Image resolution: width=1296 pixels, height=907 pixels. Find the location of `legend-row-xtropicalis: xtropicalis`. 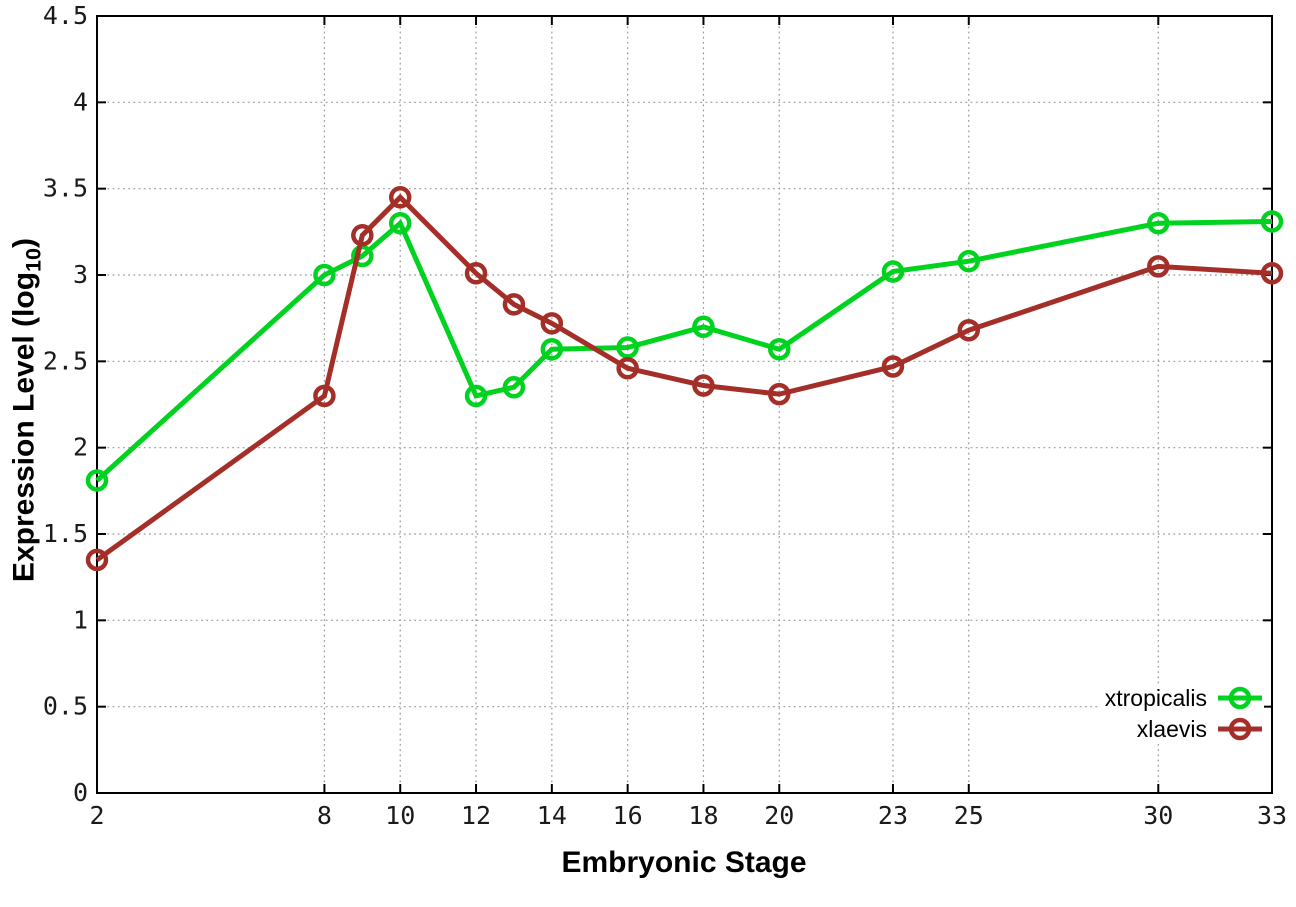

legend-row-xtropicalis: xtropicalis is located at coordinates (1184, 698).